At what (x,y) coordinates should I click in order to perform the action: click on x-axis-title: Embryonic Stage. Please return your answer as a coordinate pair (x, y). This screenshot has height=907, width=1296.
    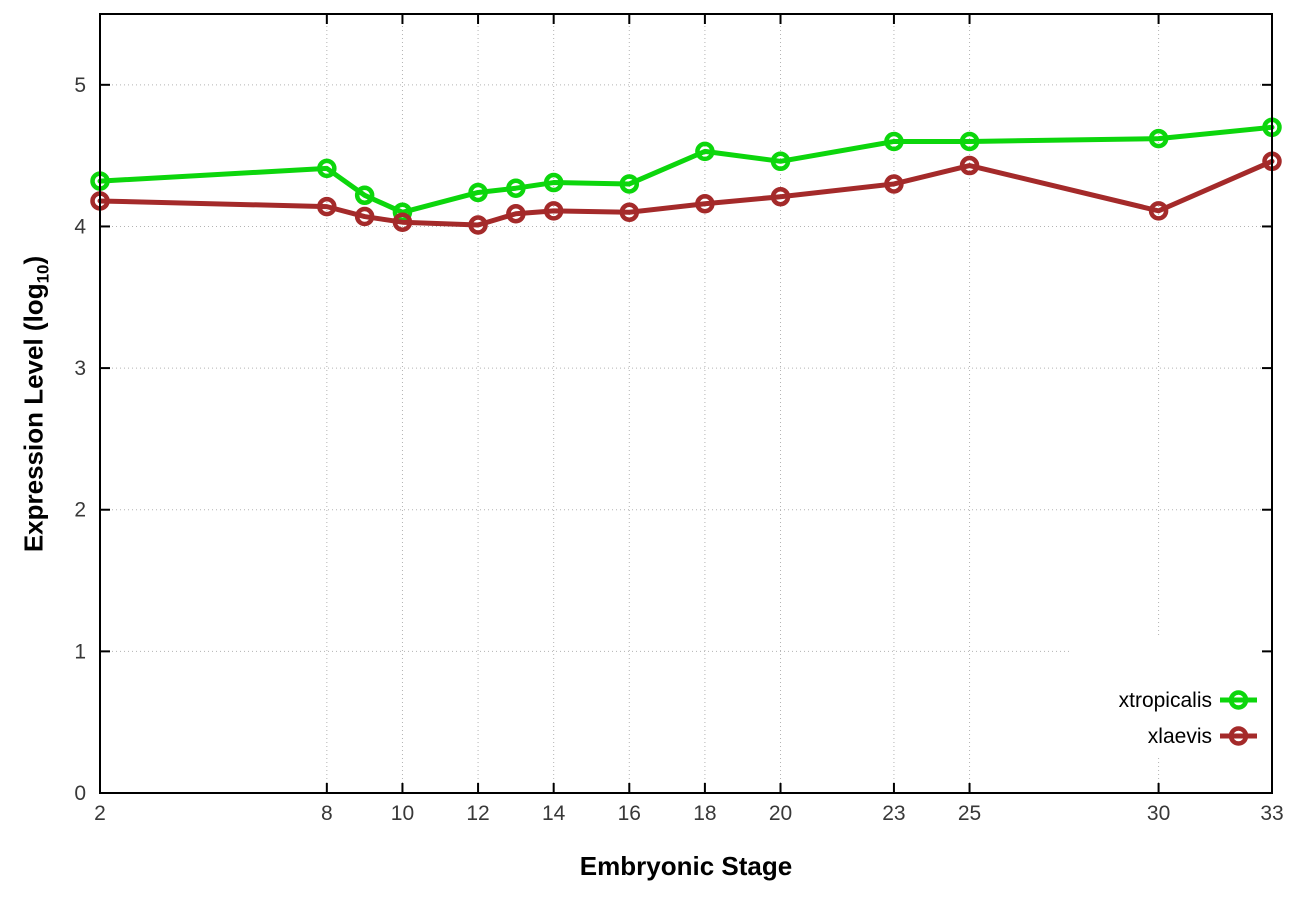
    Looking at the image, I should click on (686, 866).